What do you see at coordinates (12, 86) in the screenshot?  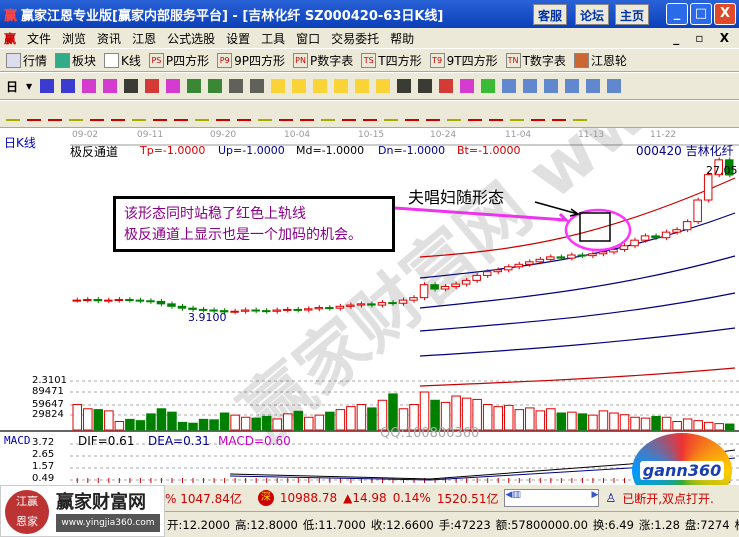 I see `period-select: 日` at bounding box center [12, 86].